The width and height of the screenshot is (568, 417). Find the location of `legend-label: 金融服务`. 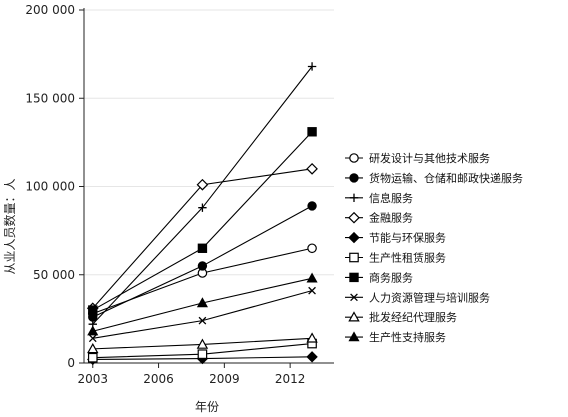

legend-label: 金融服务 is located at coordinates (391, 218).